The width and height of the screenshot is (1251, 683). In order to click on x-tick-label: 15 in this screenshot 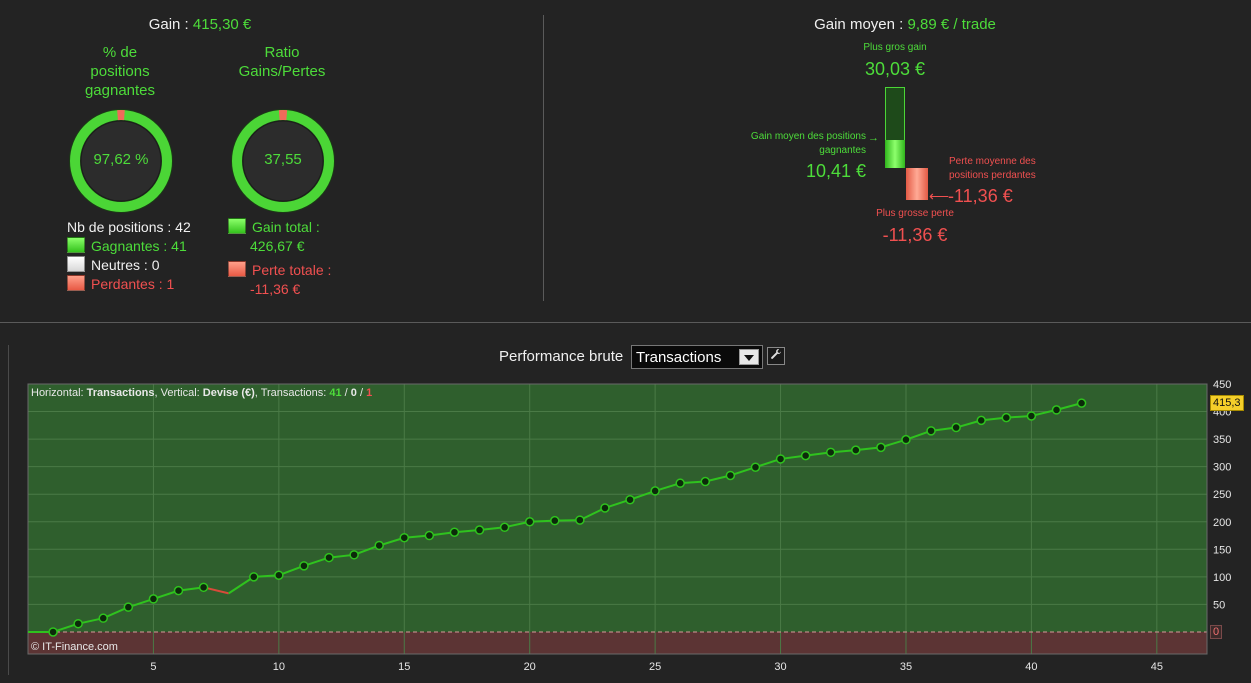, I will do `click(404, 667)`.